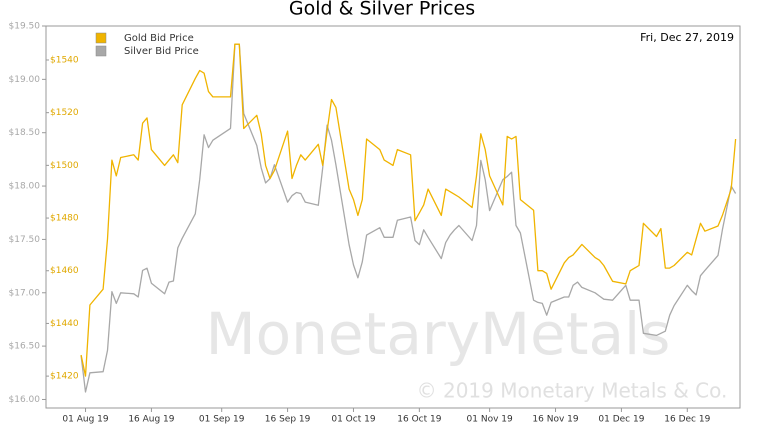 This screenshot has width=765, height=425. I want to click on y2-tick-label: $1440, so click(64, 324).